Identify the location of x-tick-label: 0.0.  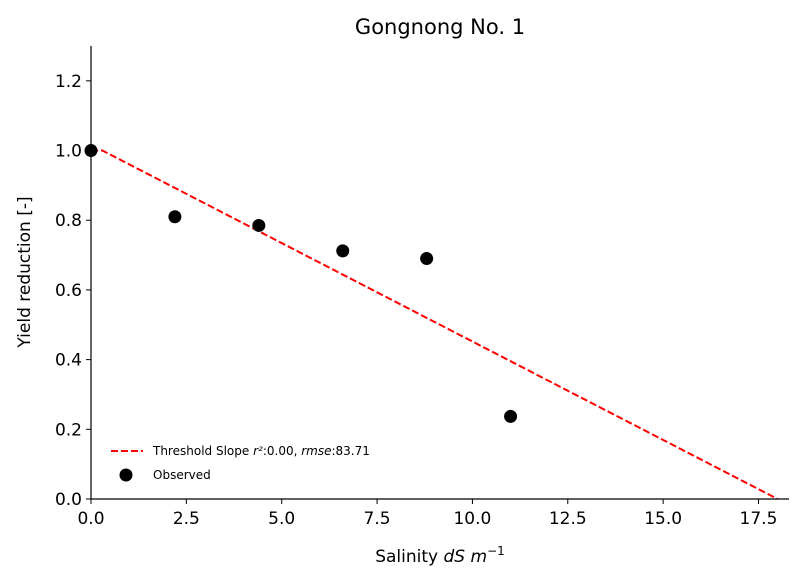
(90, 519).